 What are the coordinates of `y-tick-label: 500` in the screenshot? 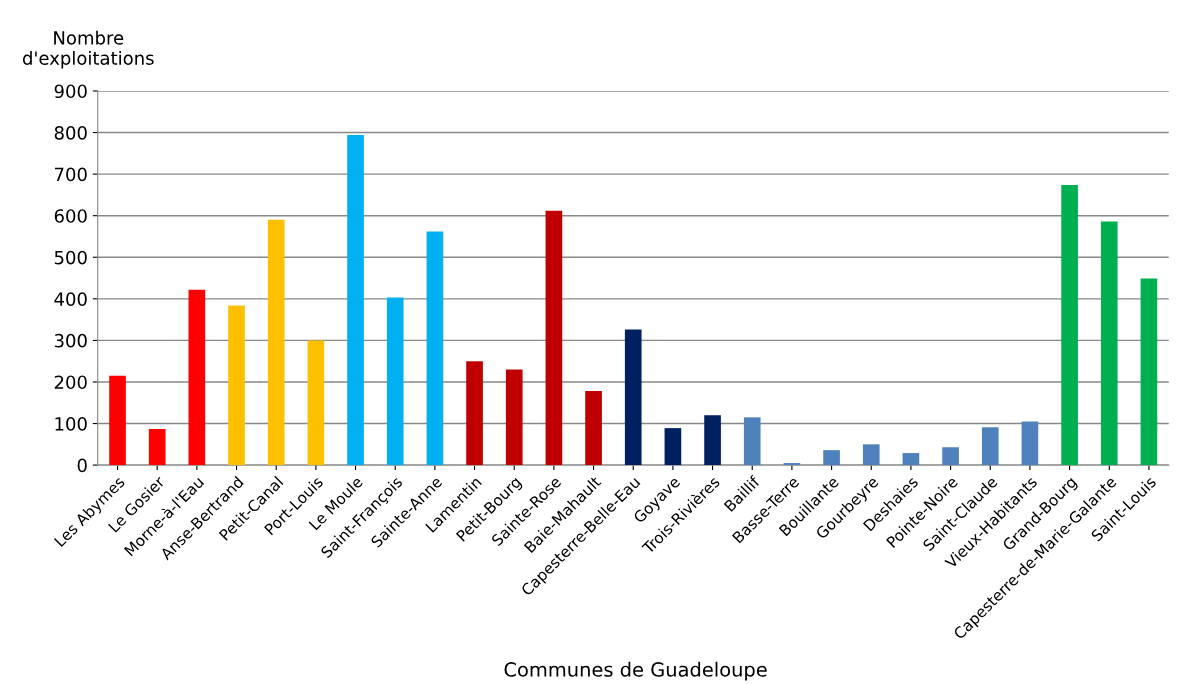 It's located at (70, 257).